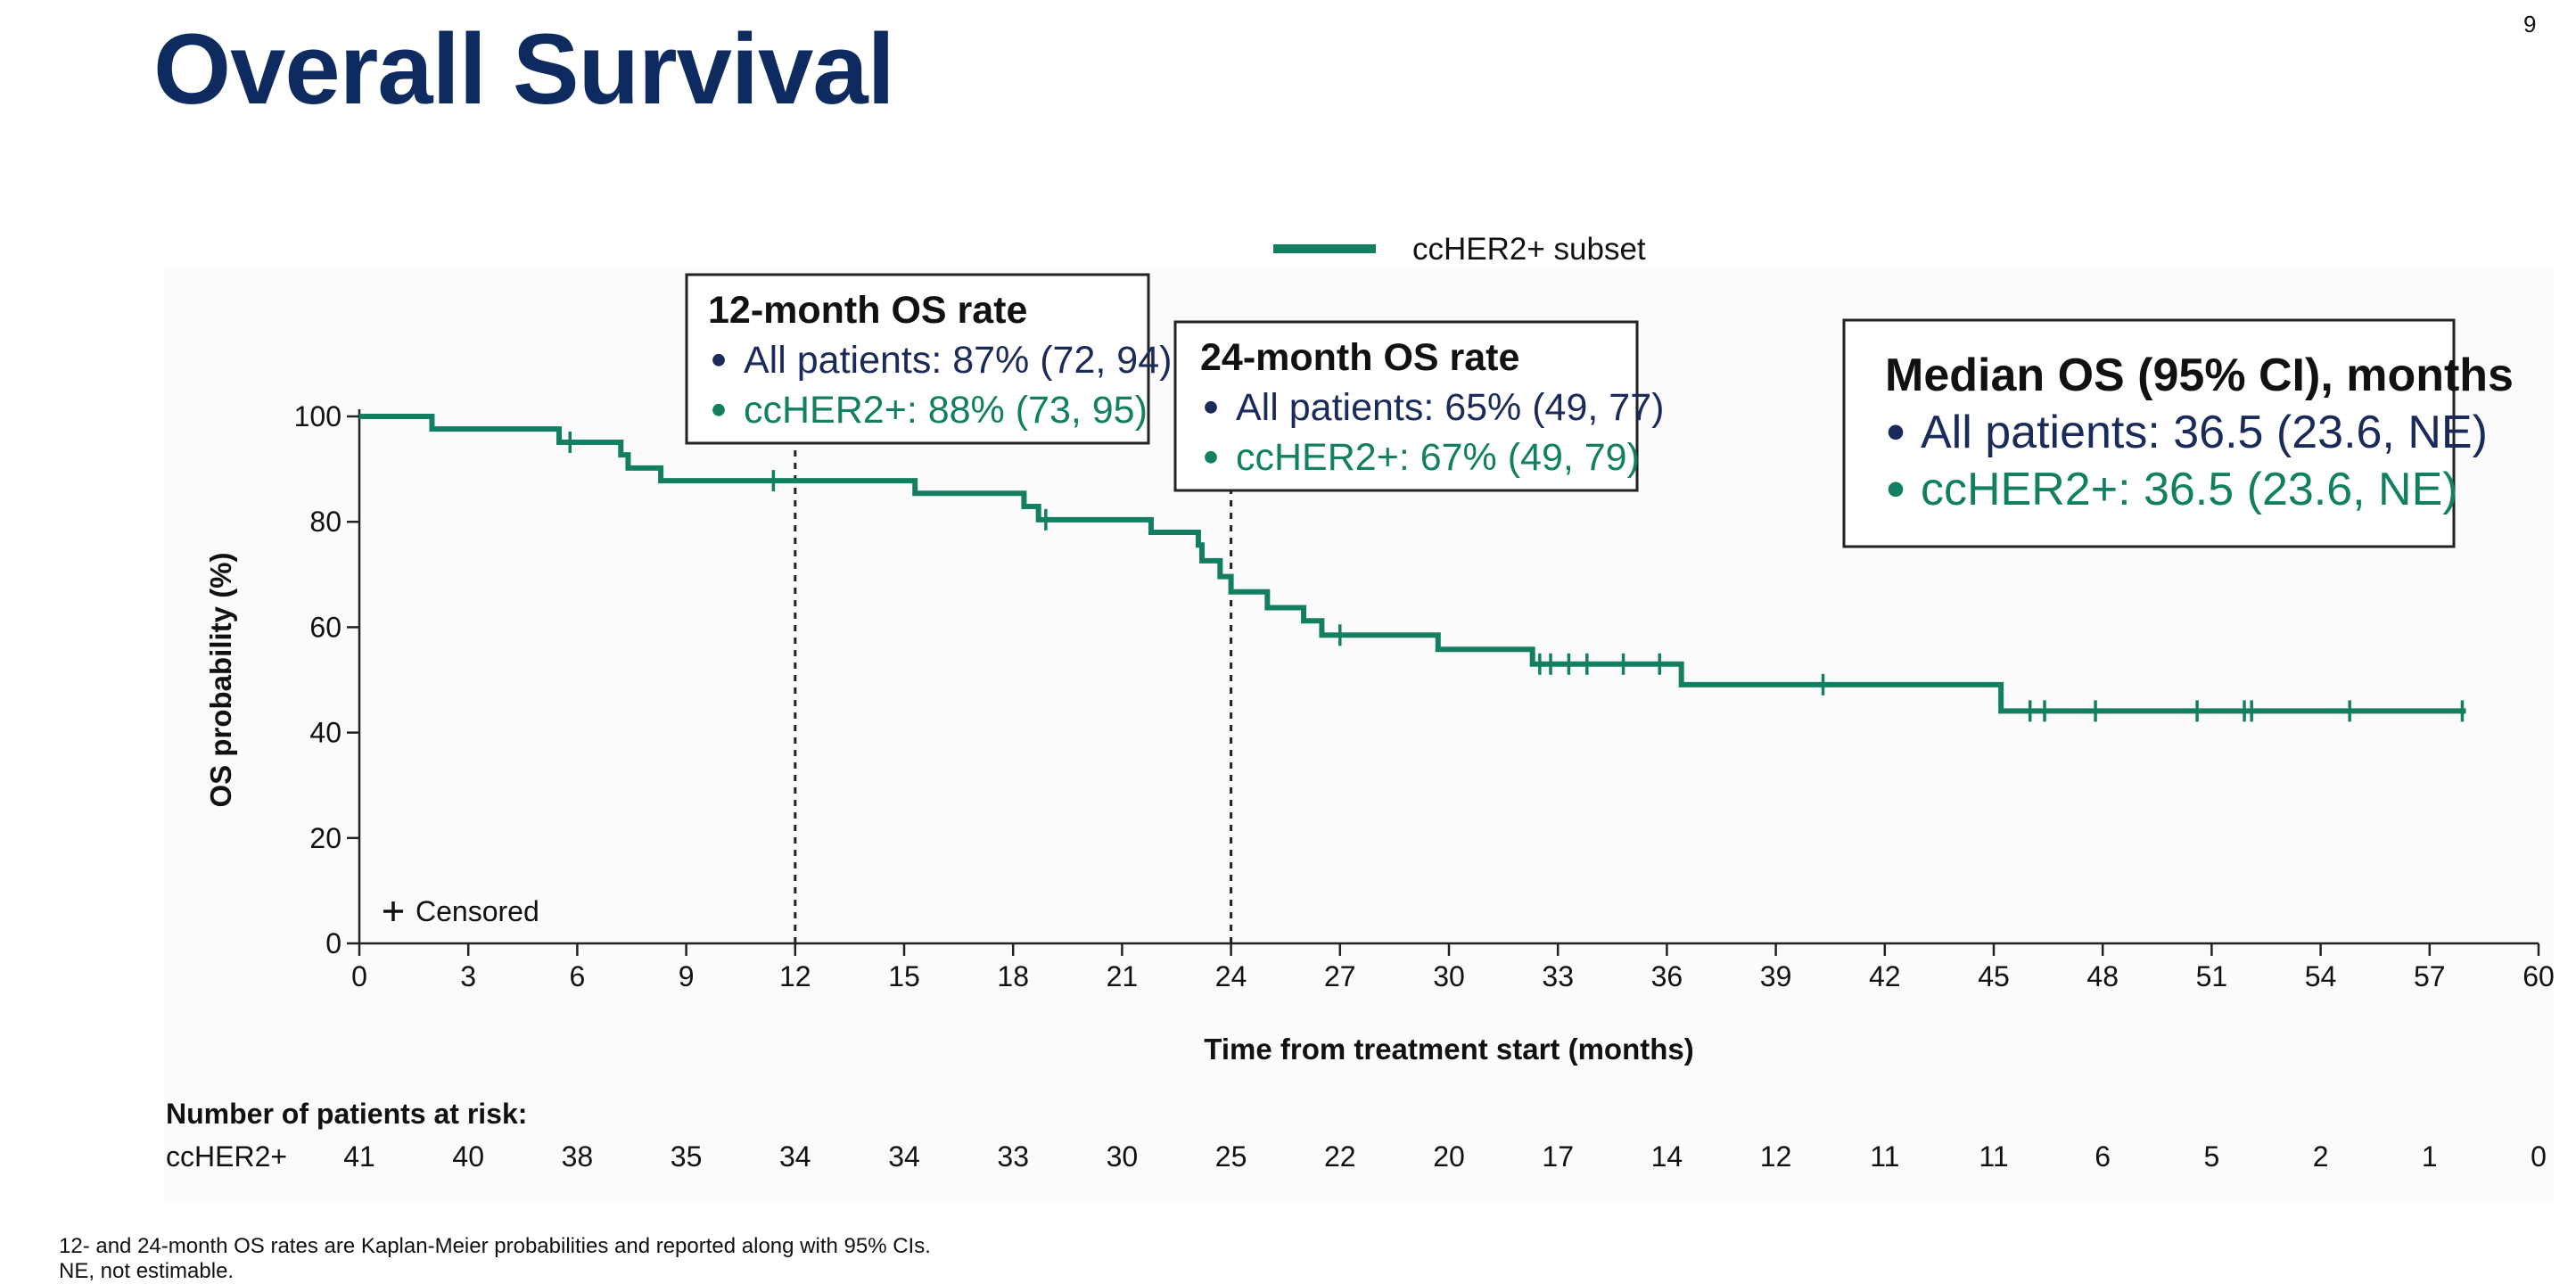 This screenshot has width=2576, height=1284. What do you see at coordinates (325, 733) in the screenshot?
I see `y-tick-label-40: 40` at bounding box center [325, 733].